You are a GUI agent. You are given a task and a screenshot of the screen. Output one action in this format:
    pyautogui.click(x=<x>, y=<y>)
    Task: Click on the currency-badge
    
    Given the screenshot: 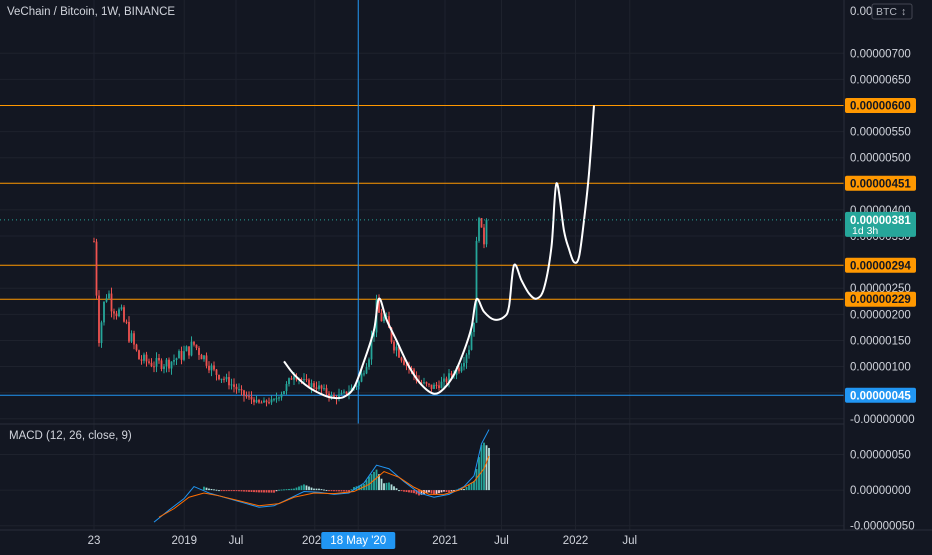 What is the action you would take?
    pyautogui.click(x=892, y=11)
    